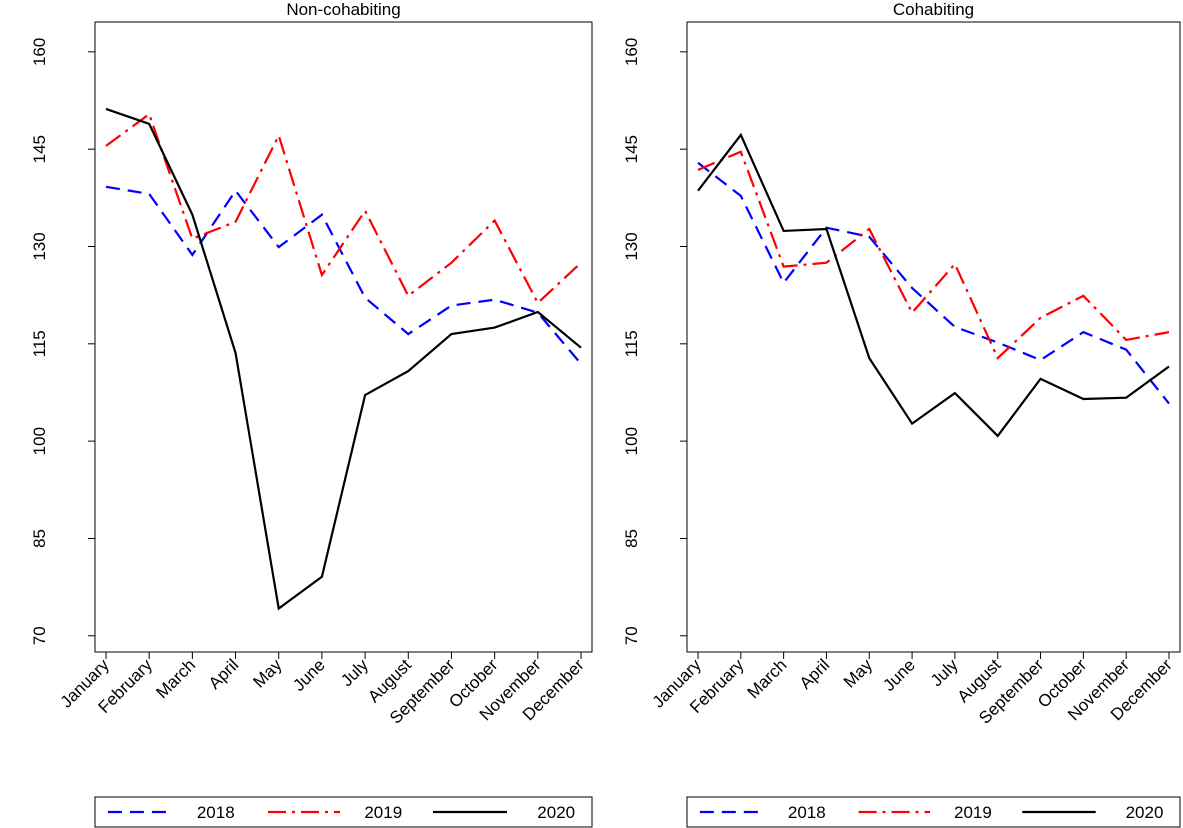  What do you see at coordinates (933, 9) in the screenshot?
I see `chart-title: Cohabiting` at bounding box center [933, 9].